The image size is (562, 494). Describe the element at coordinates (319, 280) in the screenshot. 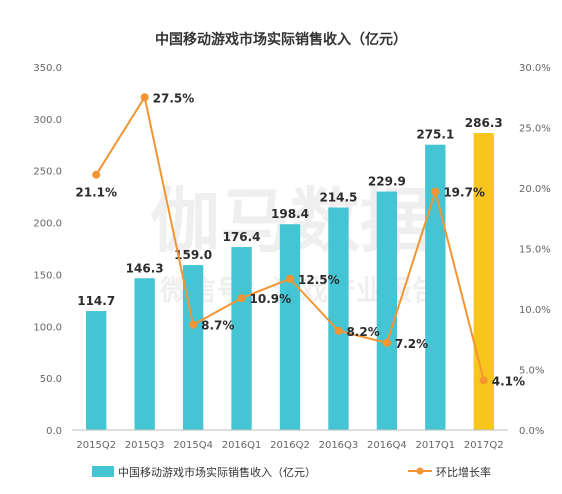

I see `growth-value-label: 12.5%` at that location.